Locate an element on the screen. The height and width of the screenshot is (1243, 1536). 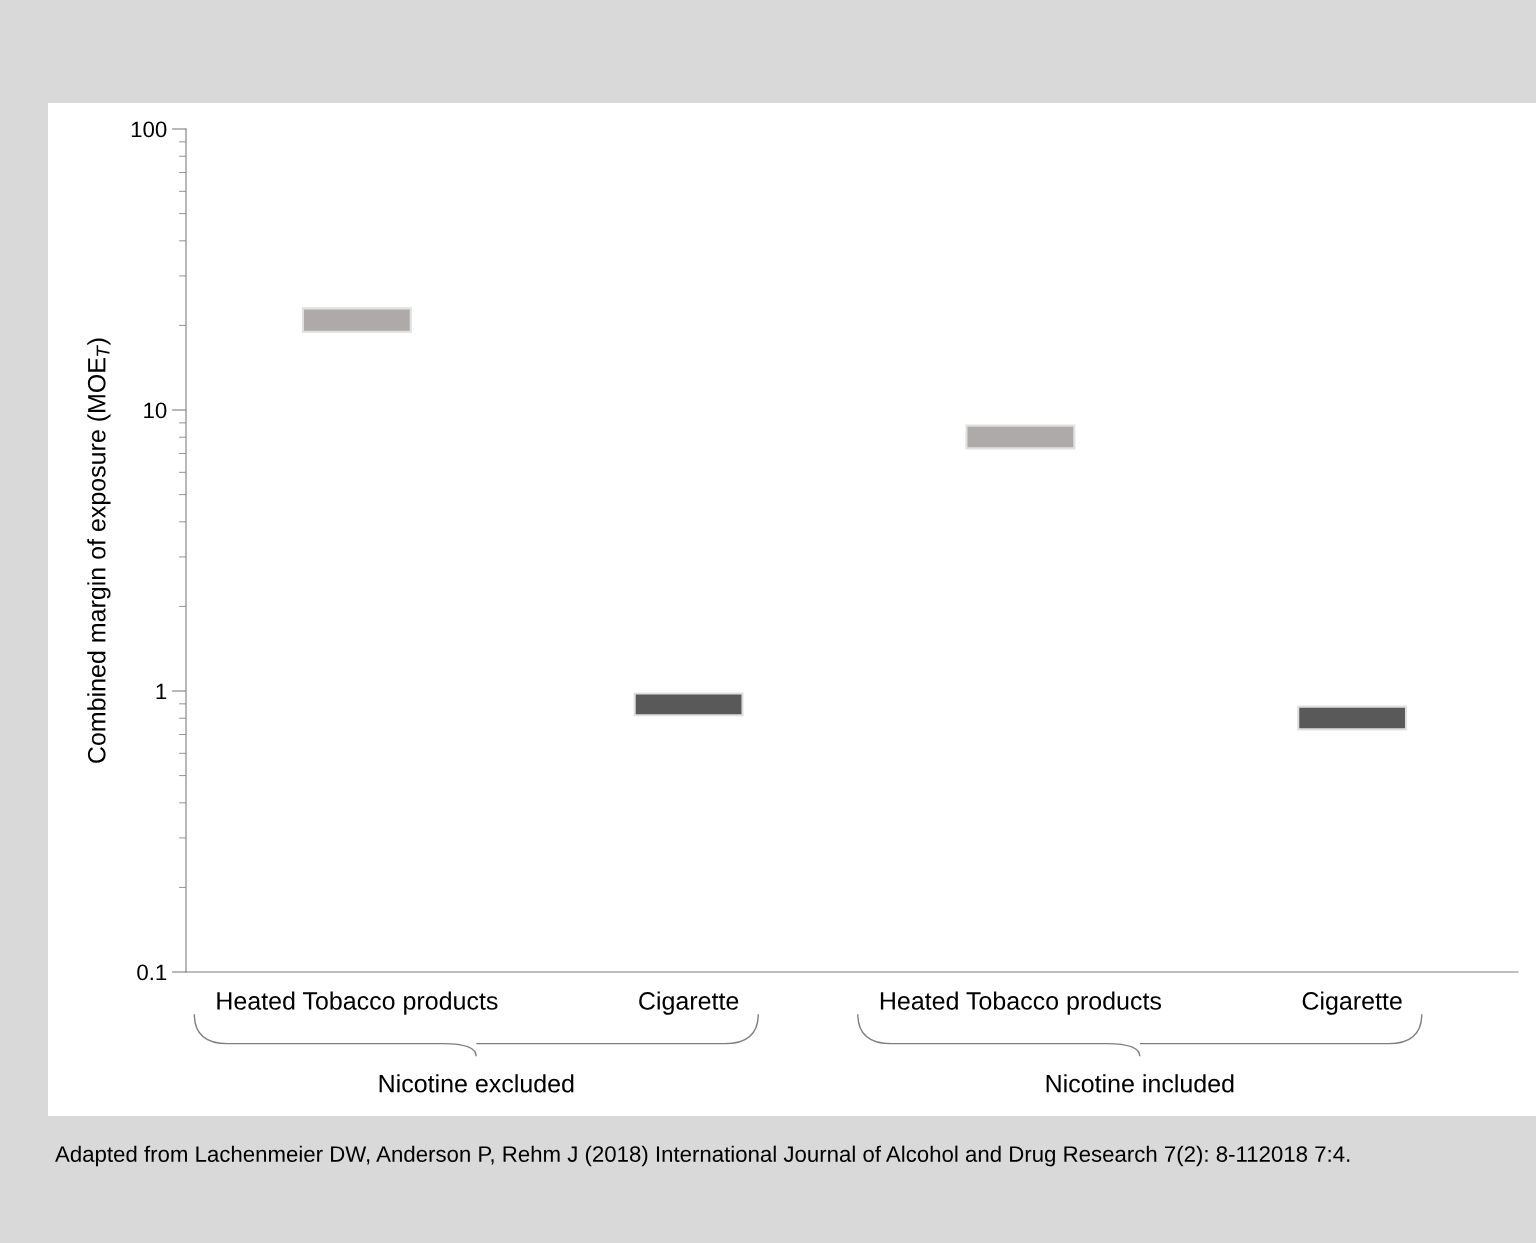
y-tick-label: 100 is located at coordinates (149, 129).